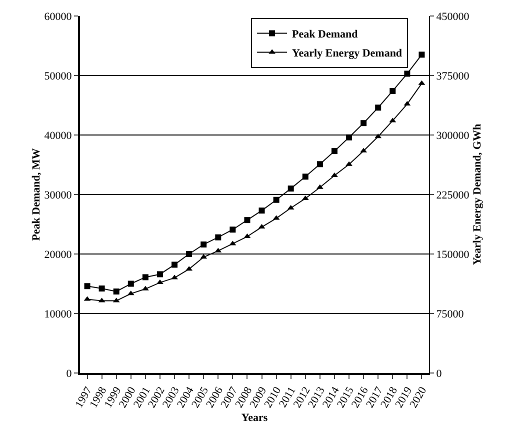 This screenshot has height=441, width=524. I want to click on y2-tick-label: 300000, so click(453, 136).